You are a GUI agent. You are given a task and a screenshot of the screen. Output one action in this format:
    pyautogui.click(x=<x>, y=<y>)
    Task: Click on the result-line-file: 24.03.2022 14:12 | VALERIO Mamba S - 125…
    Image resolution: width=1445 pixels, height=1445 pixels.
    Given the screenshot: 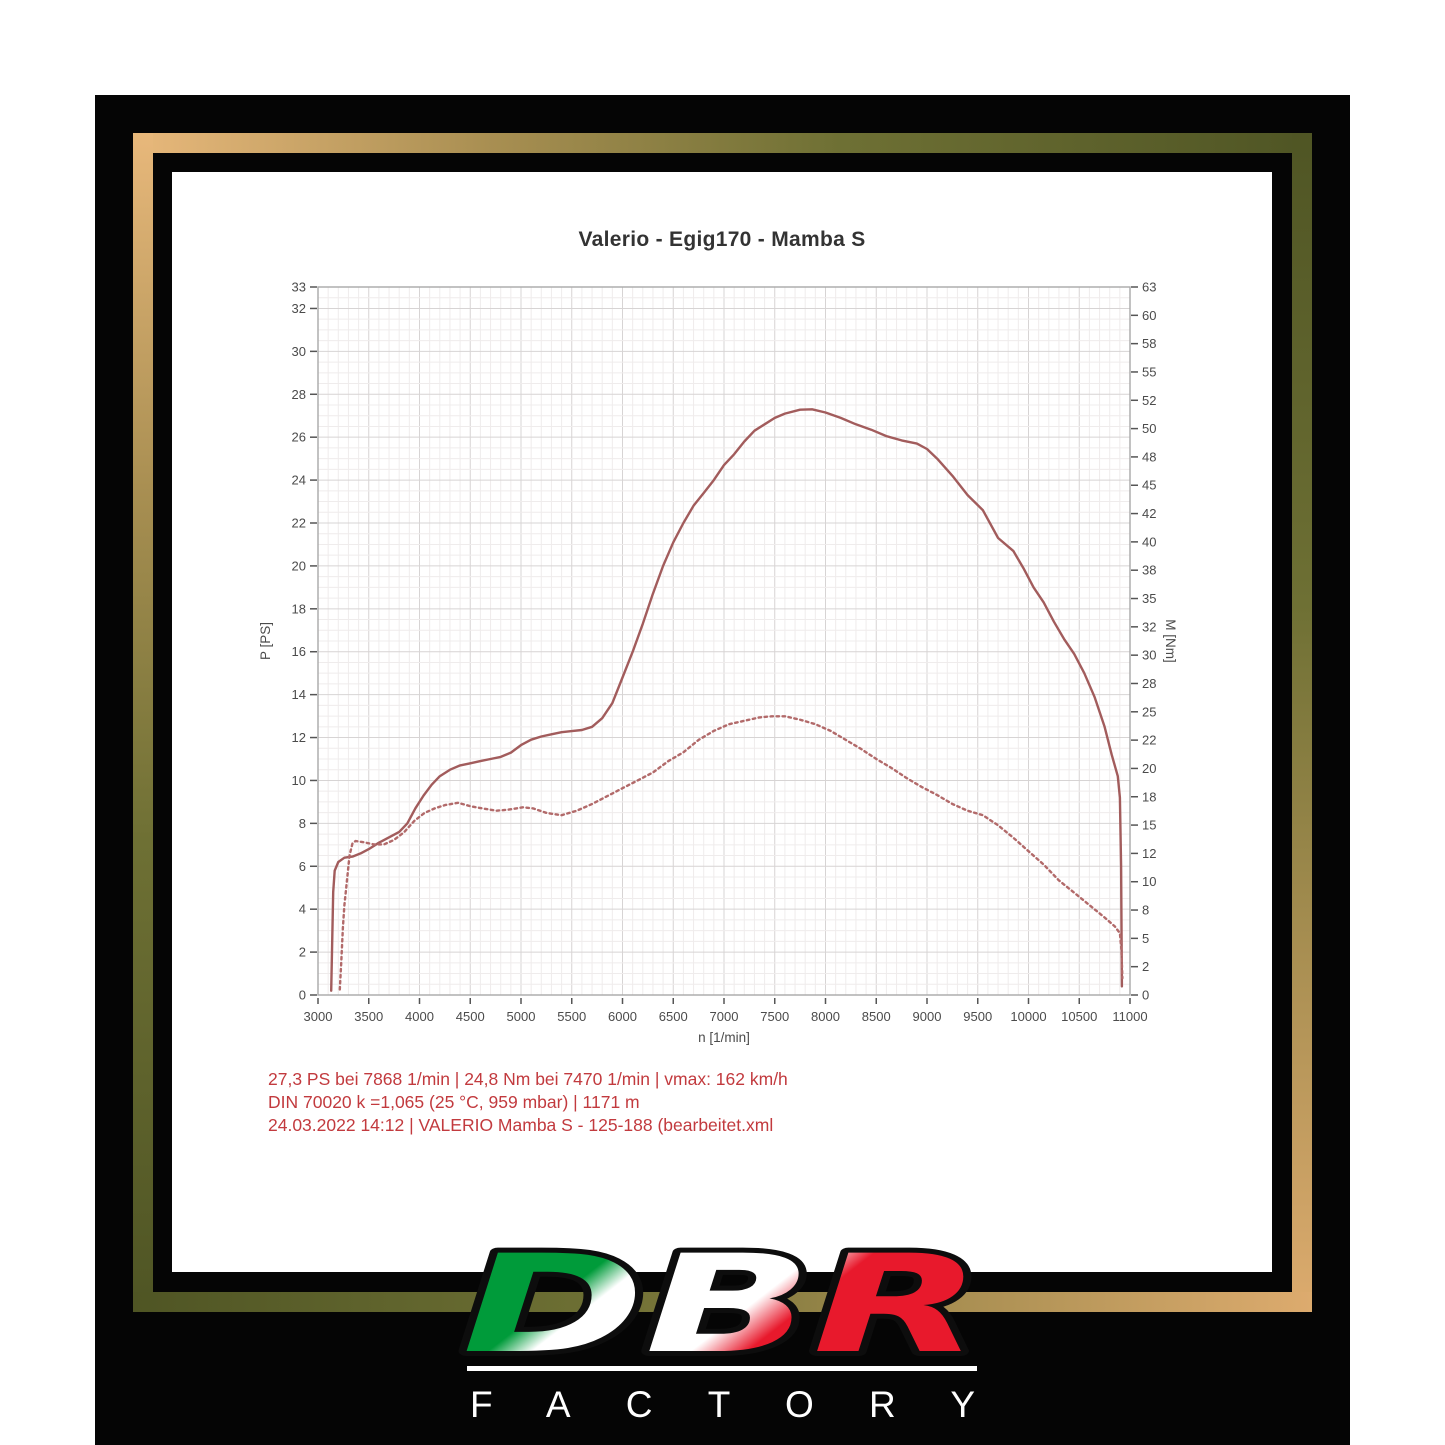 What is the action you would take?
    pyautogui.click(x=521, y=1125)
    